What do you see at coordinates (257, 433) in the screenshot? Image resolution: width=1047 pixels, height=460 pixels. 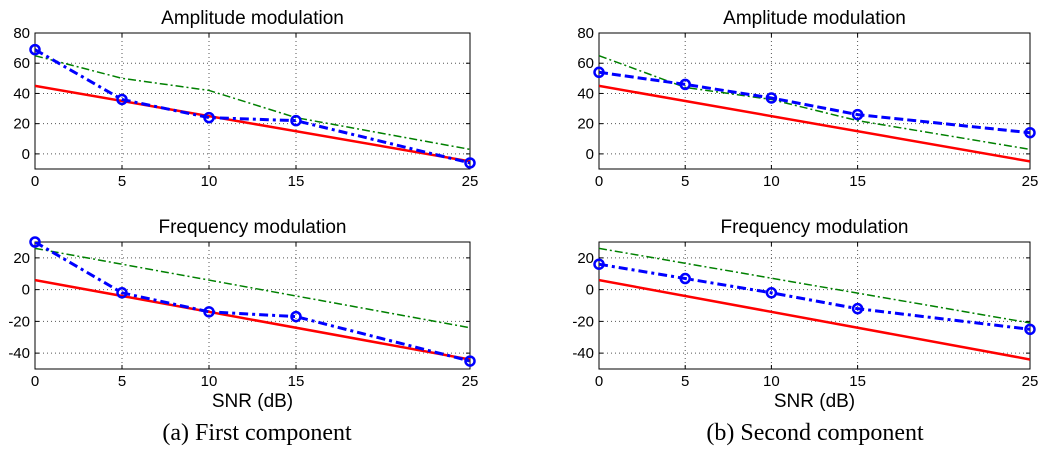 I see `caption-first-component: (a) First component` at bounding box center [257, 433].